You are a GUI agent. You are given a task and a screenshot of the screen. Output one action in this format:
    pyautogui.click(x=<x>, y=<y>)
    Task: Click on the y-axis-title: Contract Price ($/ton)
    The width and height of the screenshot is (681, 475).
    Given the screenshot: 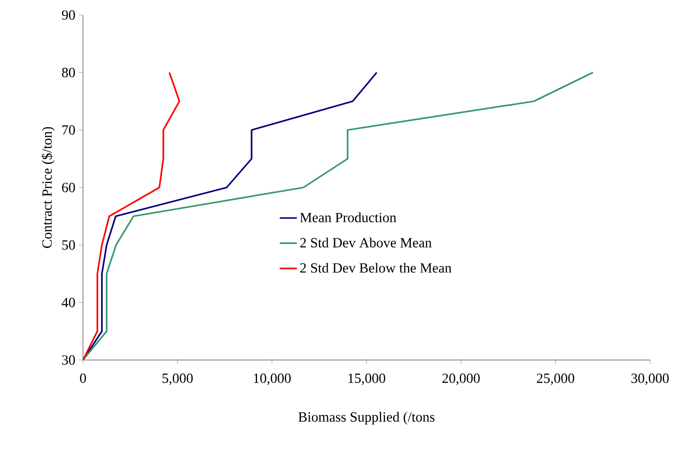 What is the action you would take?
    pyautogui.click(x=48, y=187)
    